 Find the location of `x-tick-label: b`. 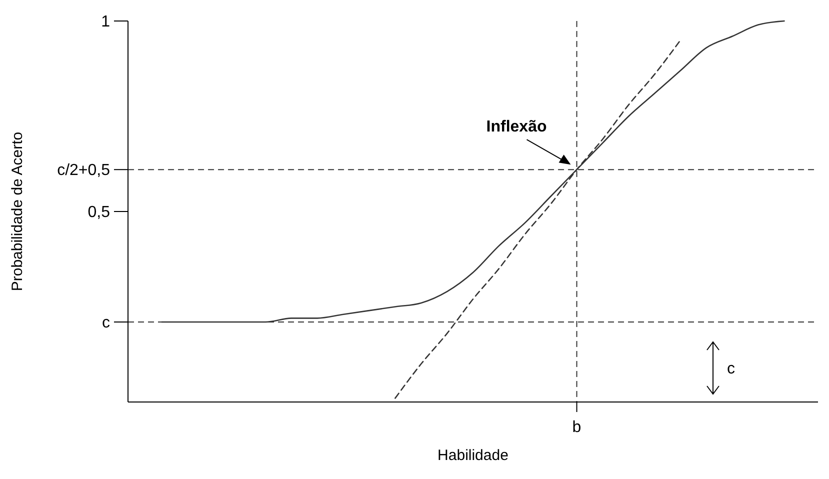

x-tick-label: b is located at coordinates (577, 427).